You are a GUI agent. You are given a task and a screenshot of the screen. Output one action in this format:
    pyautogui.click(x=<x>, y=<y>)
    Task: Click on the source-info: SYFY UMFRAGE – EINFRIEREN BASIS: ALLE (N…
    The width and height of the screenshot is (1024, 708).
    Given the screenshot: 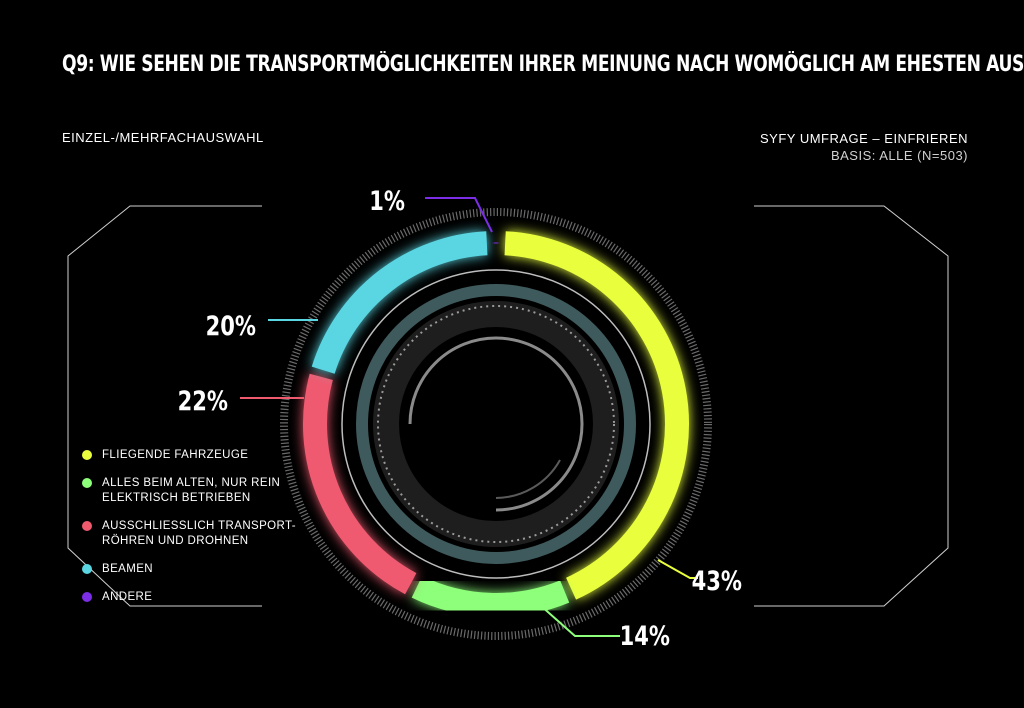 What is the action you would take?
    pyautogui.click(x=864, y=147)
    